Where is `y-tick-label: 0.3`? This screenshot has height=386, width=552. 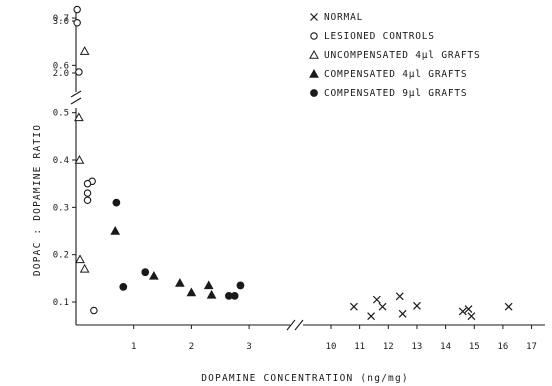 y-tick-label: 0.3 is located at coordinates (61, 208).